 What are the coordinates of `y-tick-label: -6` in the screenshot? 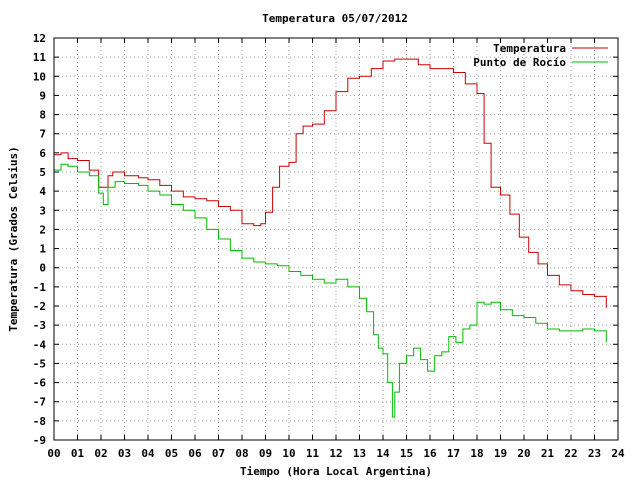 It's located at (40, 383).